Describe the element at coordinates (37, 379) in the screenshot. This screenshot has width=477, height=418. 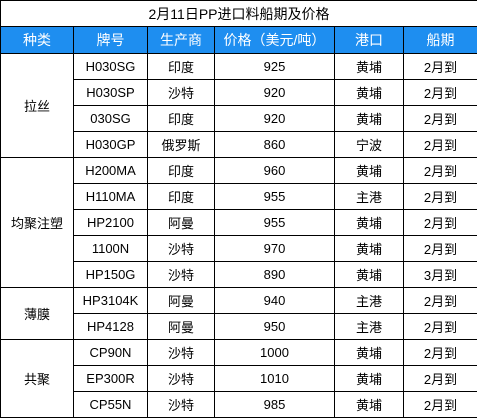
I see `category-cell: 共聚` at that location.